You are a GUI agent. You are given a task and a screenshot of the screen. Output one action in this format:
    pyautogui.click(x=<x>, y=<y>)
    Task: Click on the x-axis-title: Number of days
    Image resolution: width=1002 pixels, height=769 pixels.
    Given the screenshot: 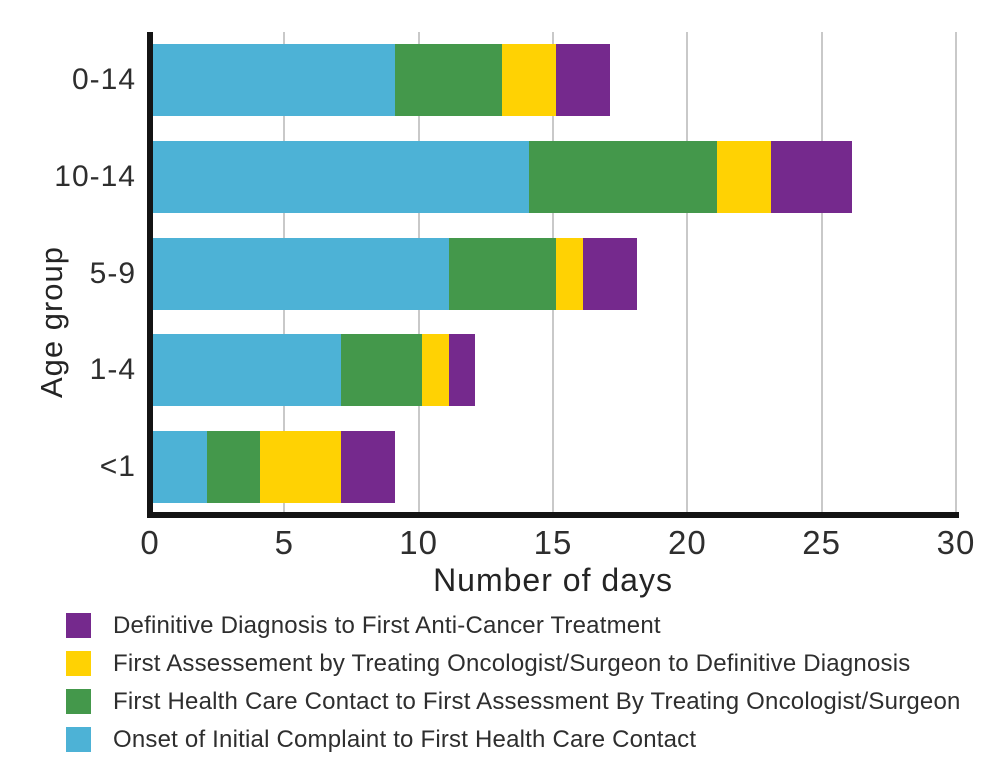 What is the action you would take?
    pyautogui.click(x=553, y=580)
    